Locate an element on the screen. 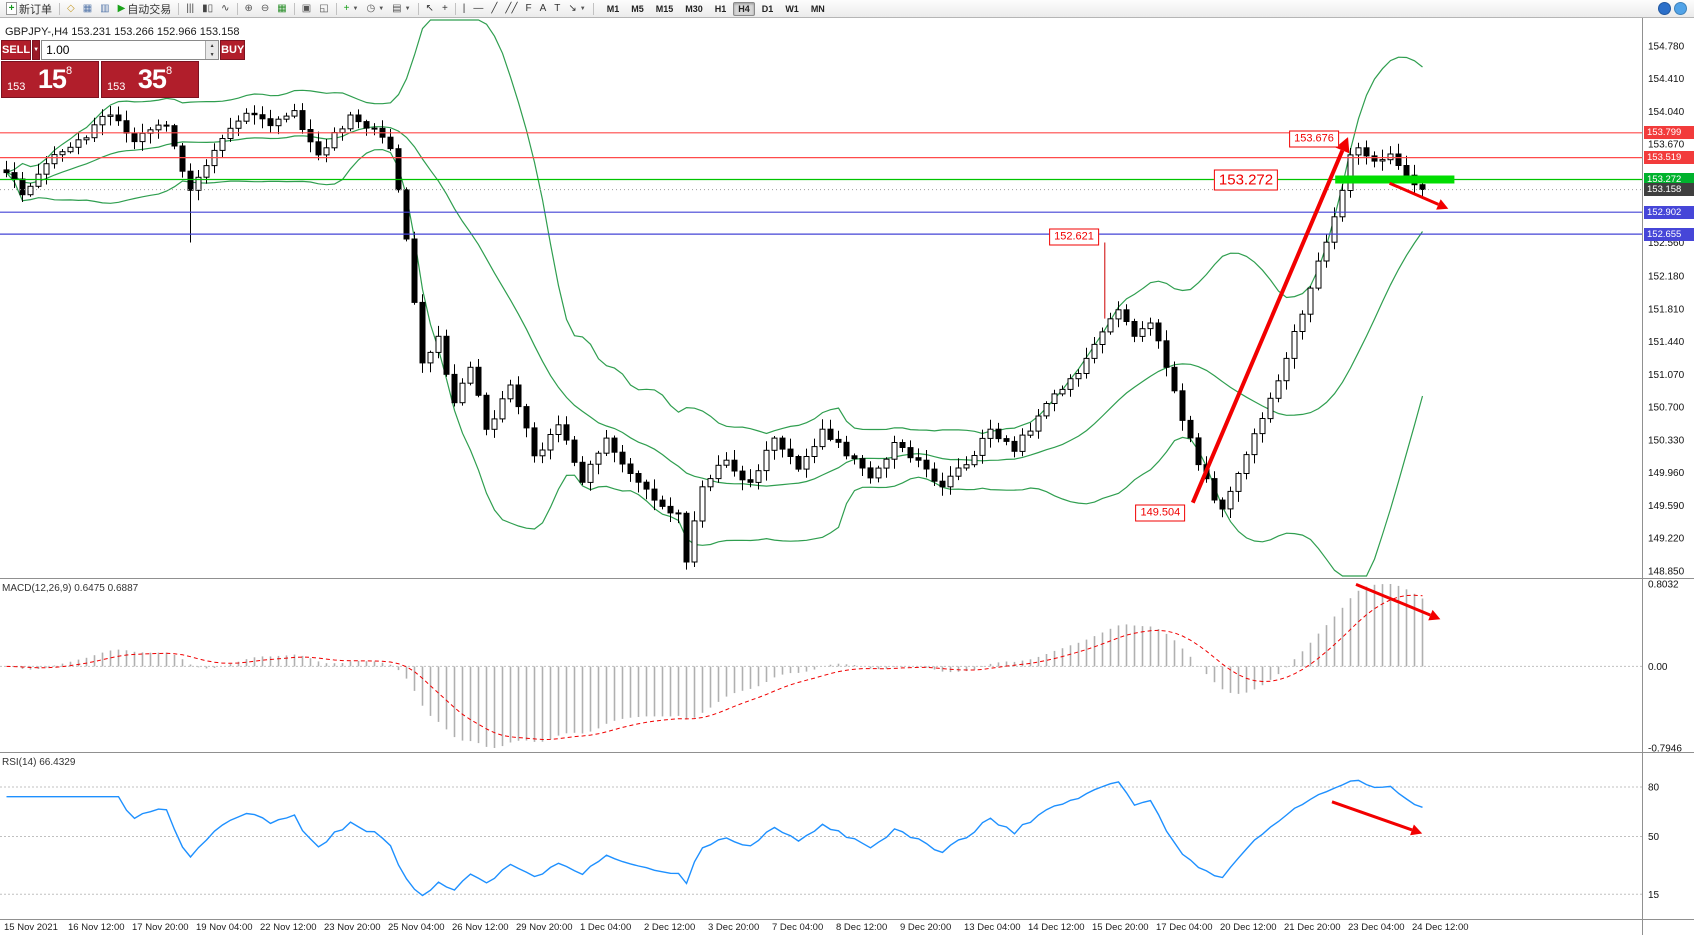 The width and height of the screenshot is (1694, 935). autotrade-button: ▶ 自动交易 is located at coordinates (145, 9).